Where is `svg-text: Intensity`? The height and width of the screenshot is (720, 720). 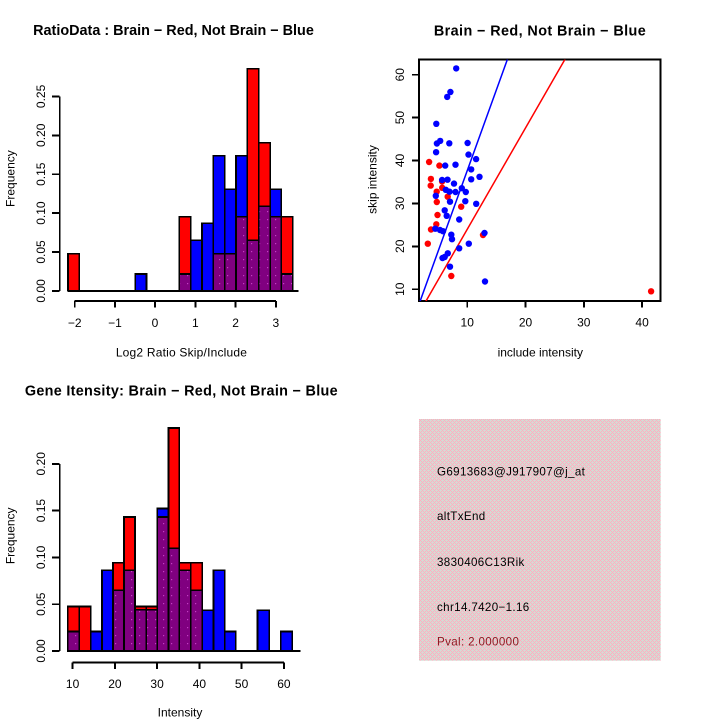
svg-text: Intensity is located at coordinates (180, 713).